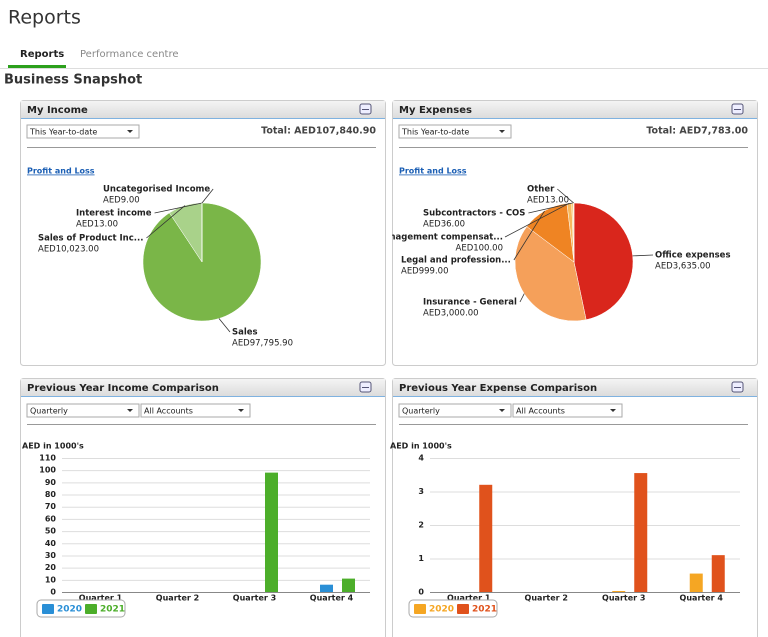 This screenshot has width=768, height=637. I want to click on section-title: Business Snapshot, so click(73, 80).